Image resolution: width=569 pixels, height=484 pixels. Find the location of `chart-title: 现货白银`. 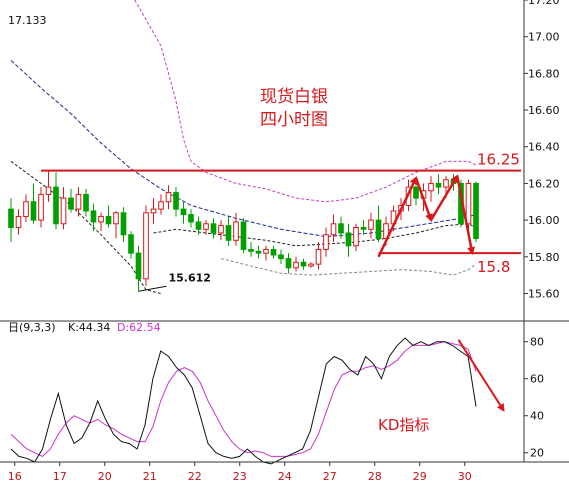

chart-title: 现货白银 is located at coordinates (294, 97).